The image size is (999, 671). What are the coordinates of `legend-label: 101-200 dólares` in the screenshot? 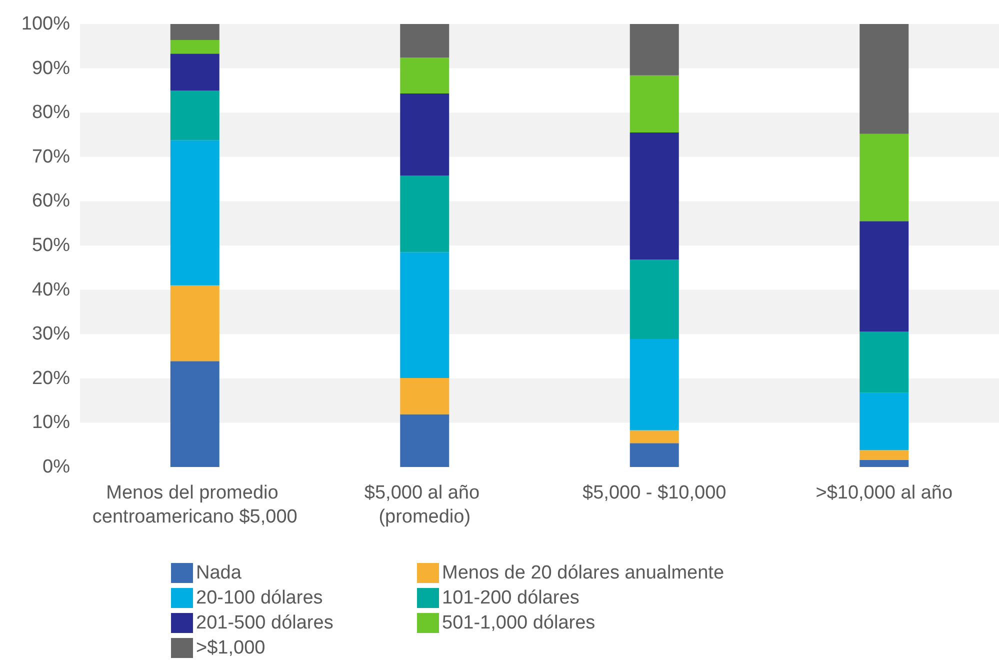 It's located at (511, 598).